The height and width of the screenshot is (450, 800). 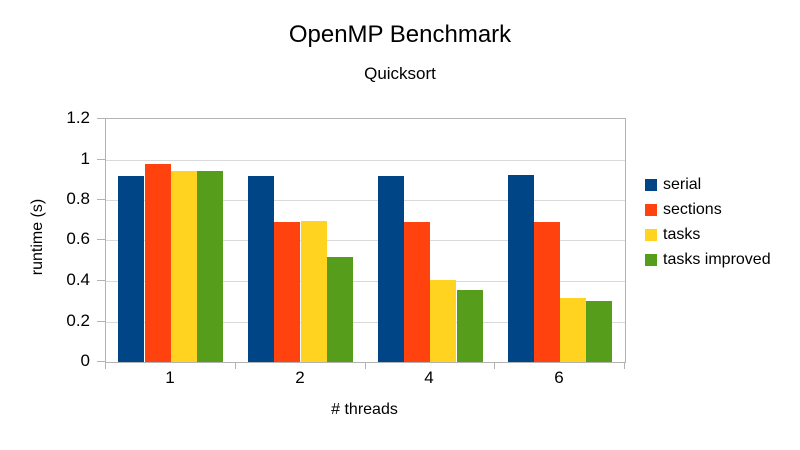 I want to click on y-tick-label: 1.2, so click(x=78, y=117).